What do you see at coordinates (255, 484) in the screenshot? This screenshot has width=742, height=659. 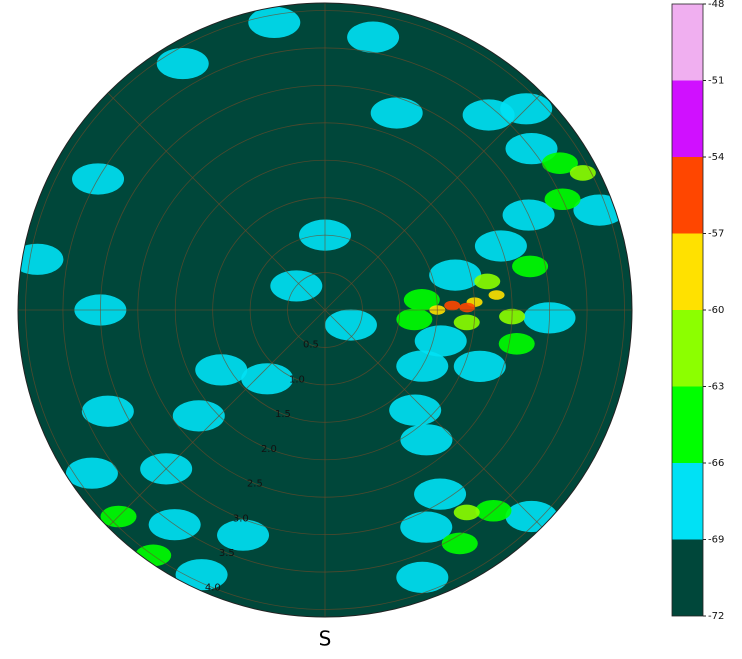 I see `r-tick-label: 2.5` at bounding box center [255, 484].